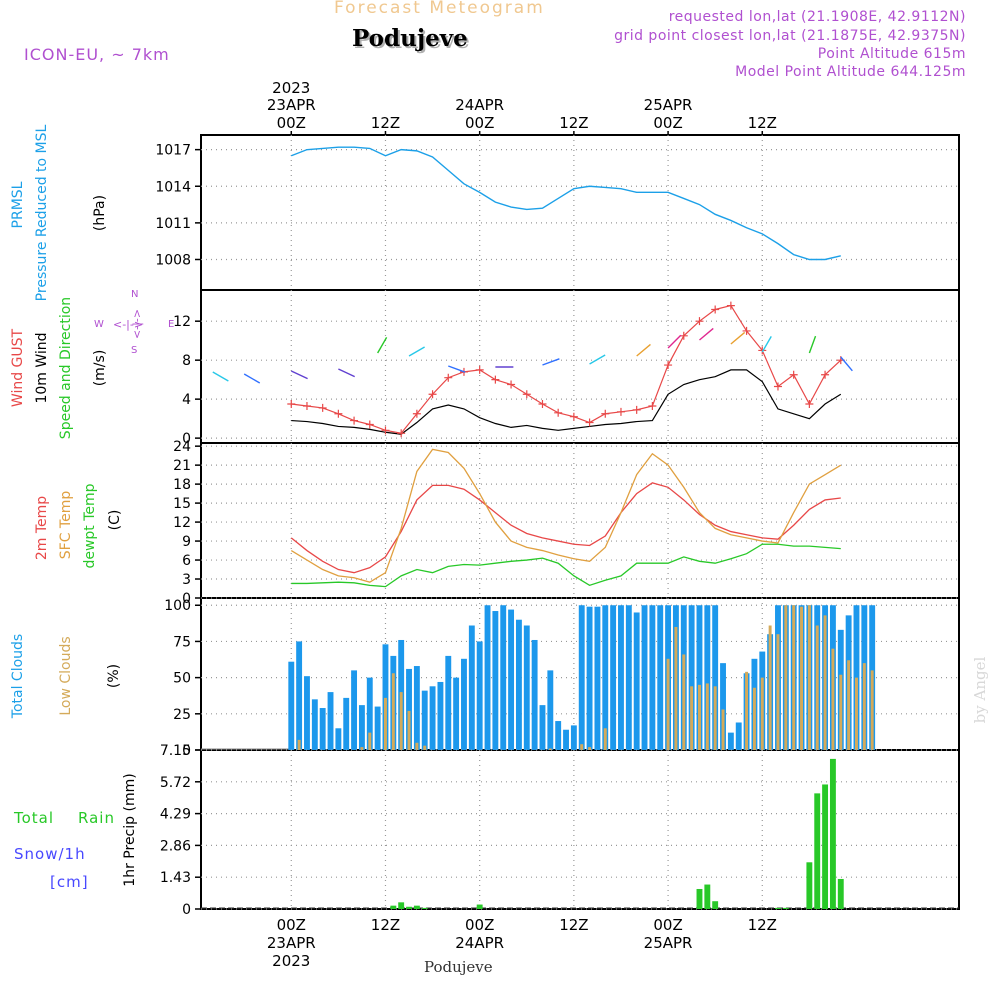 The height and width of the screenshot is (1000, 1000). What do you see at coordinates (565, 528) in the screenshot?
I see `temp-2m-line` at bounding box center [565, 528].